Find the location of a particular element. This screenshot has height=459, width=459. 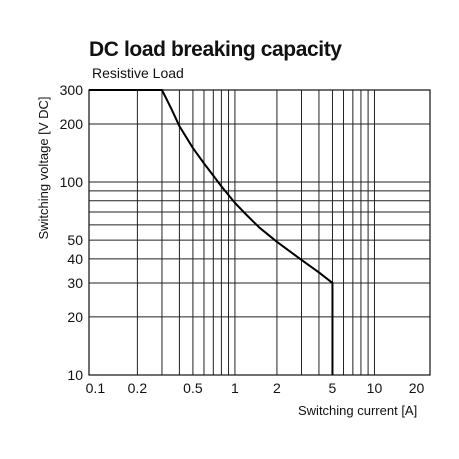

x-tick-labels: 0.1 0.2 0.5 1 2 5 10 20 is located at coordinates (255, 388).